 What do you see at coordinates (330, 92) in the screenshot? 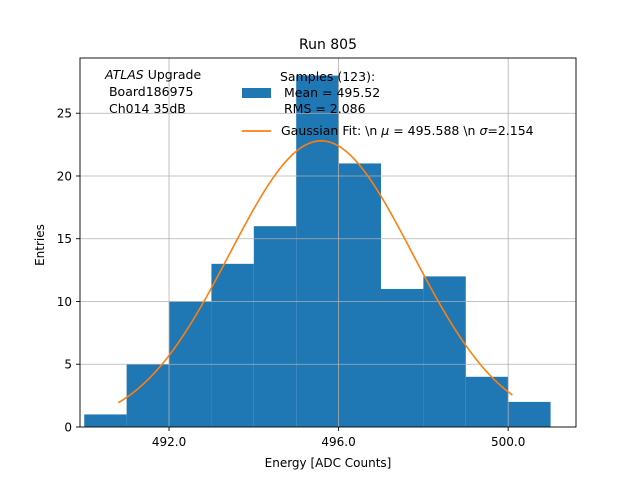
I see `legend-samples-line-2: Mean = 495.52` at bounding box center [330, 92].